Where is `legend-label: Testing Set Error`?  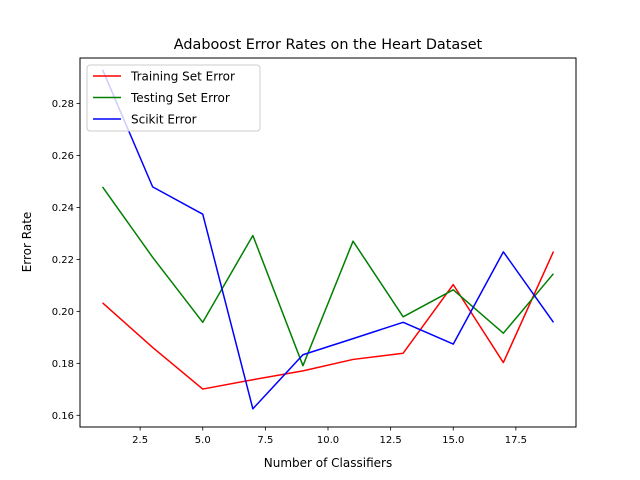
legend-label: Testing Set Error is located at coordinates (180, 98).